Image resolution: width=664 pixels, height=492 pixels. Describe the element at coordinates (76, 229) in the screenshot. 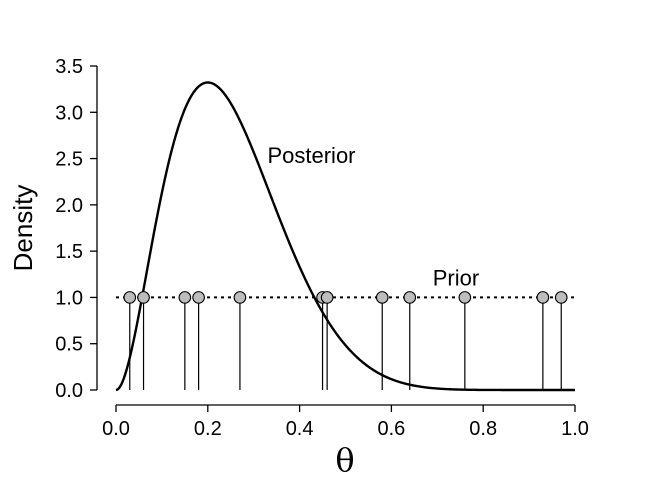

I see `y-axis: 0.0 0.5 1.0 1.5 2.0 2.5 3.0 3.5` at that location.